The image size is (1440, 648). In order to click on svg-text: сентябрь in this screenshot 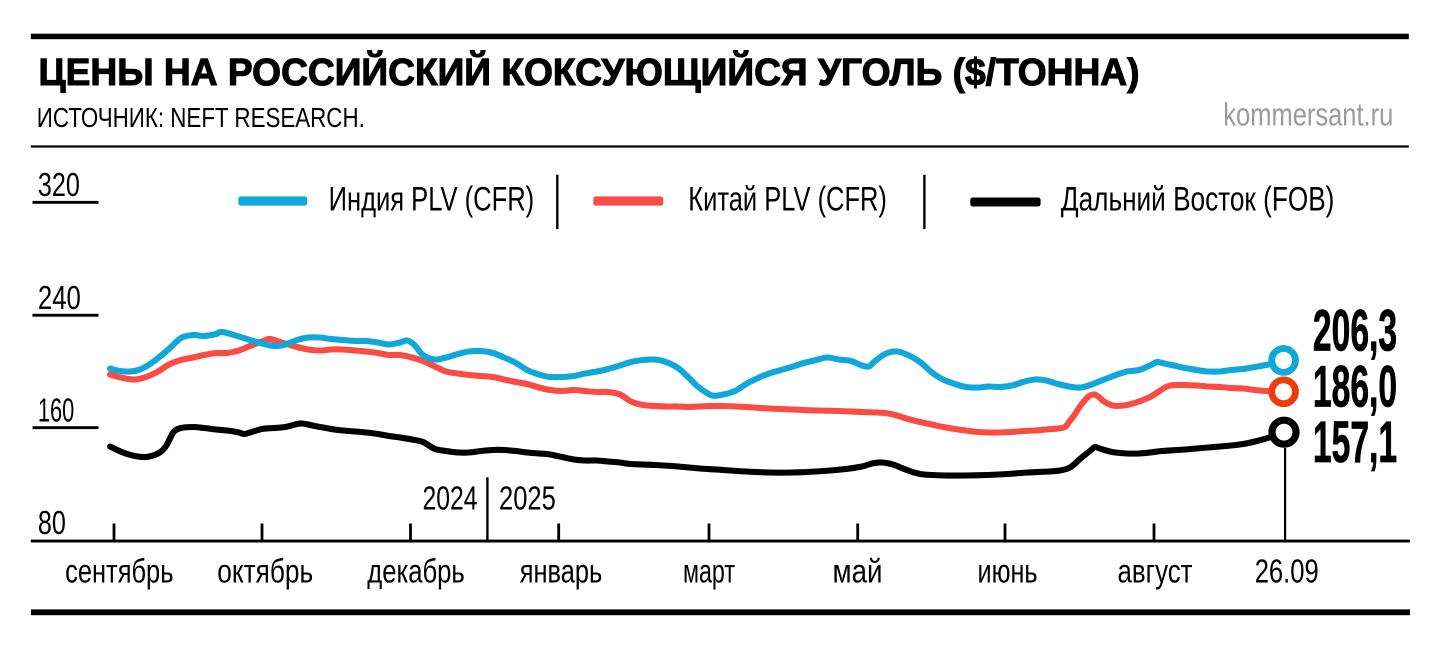, I will do `click(119, 572)`.